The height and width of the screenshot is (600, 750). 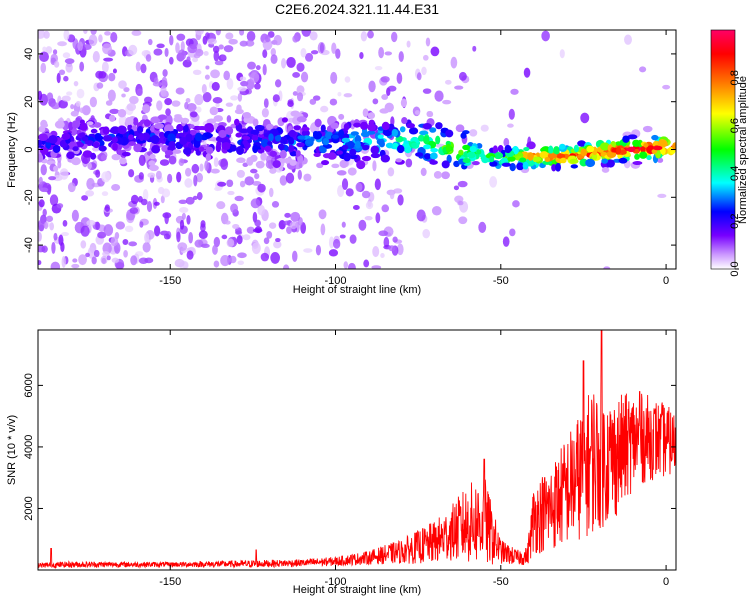 What do you see at coordinates (29, 447) in the screenshot?
I see `snr-y-tick-label: 4000` at bounding box center [29, 447].